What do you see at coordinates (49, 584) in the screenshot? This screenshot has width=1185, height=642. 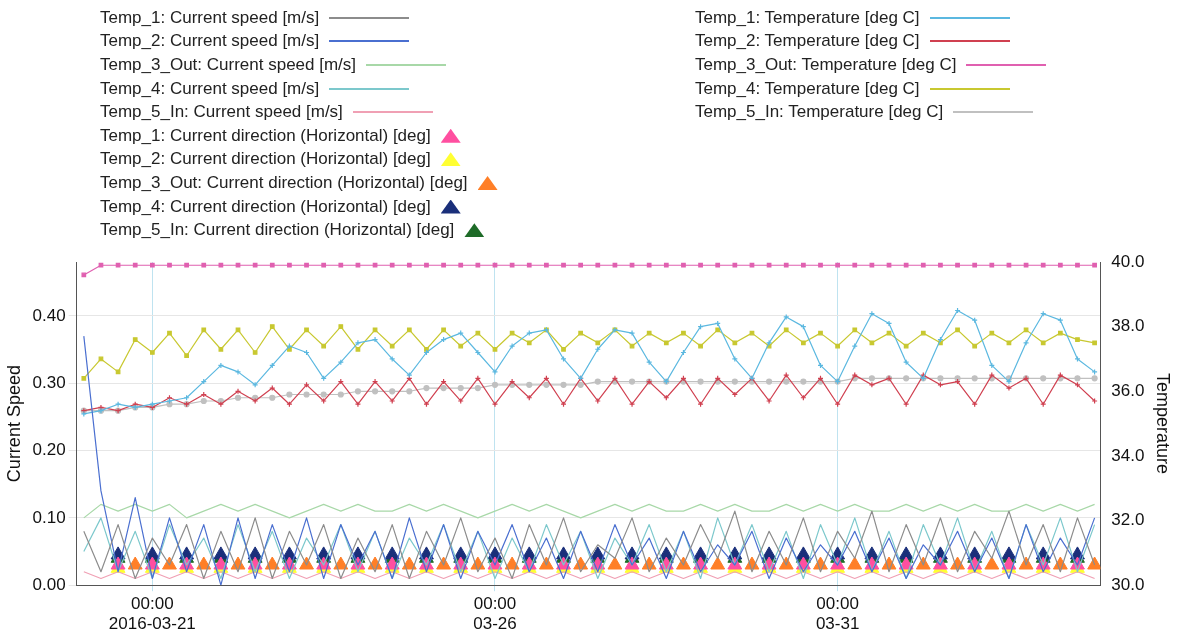 I see `y-tick-label: 0.00` at bounding box center [49, 584].